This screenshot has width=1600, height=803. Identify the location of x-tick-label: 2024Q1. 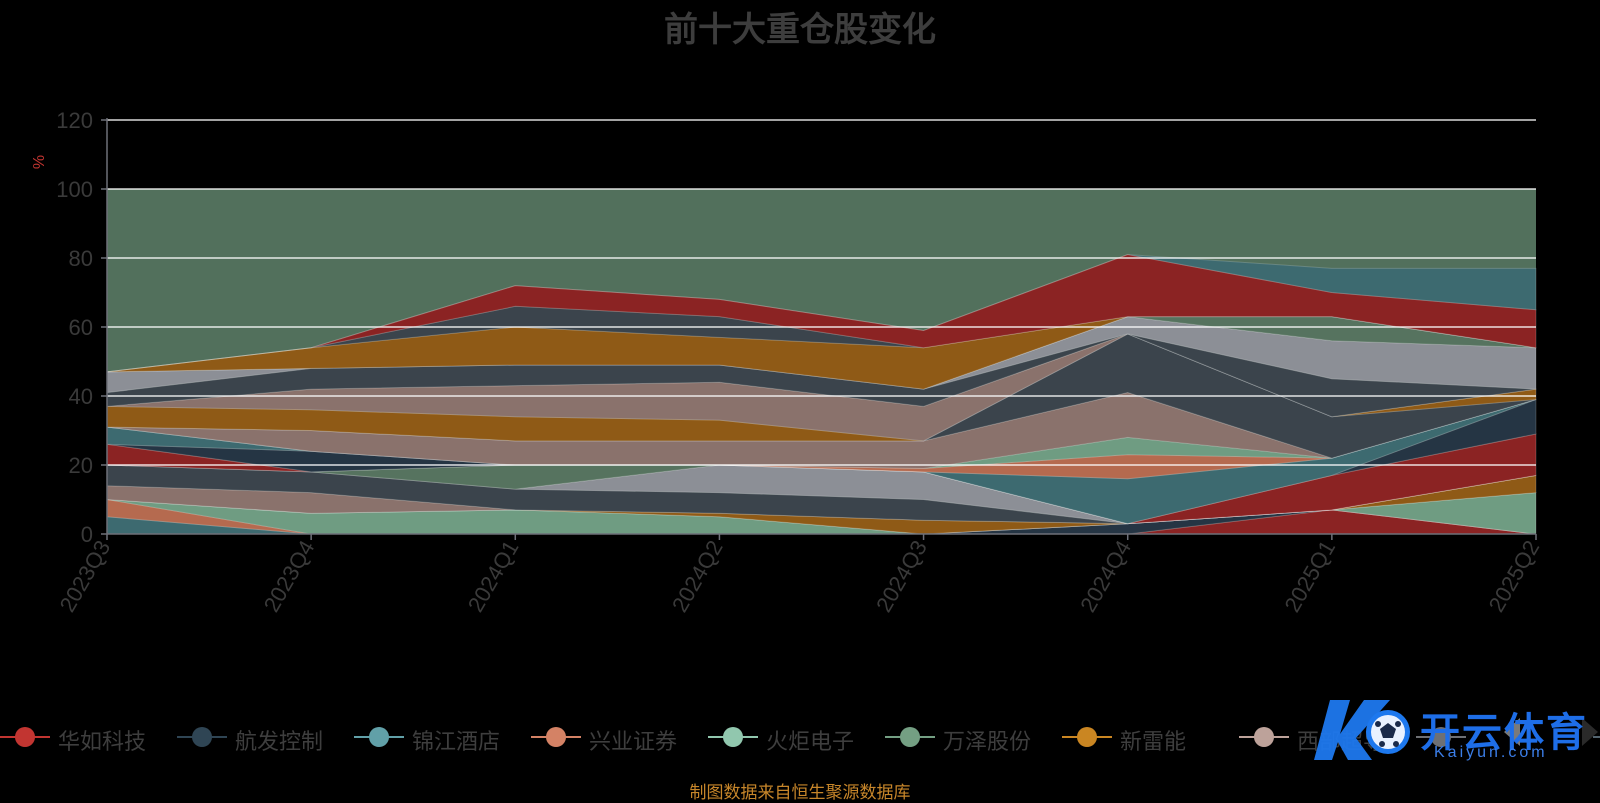
(493, 576).